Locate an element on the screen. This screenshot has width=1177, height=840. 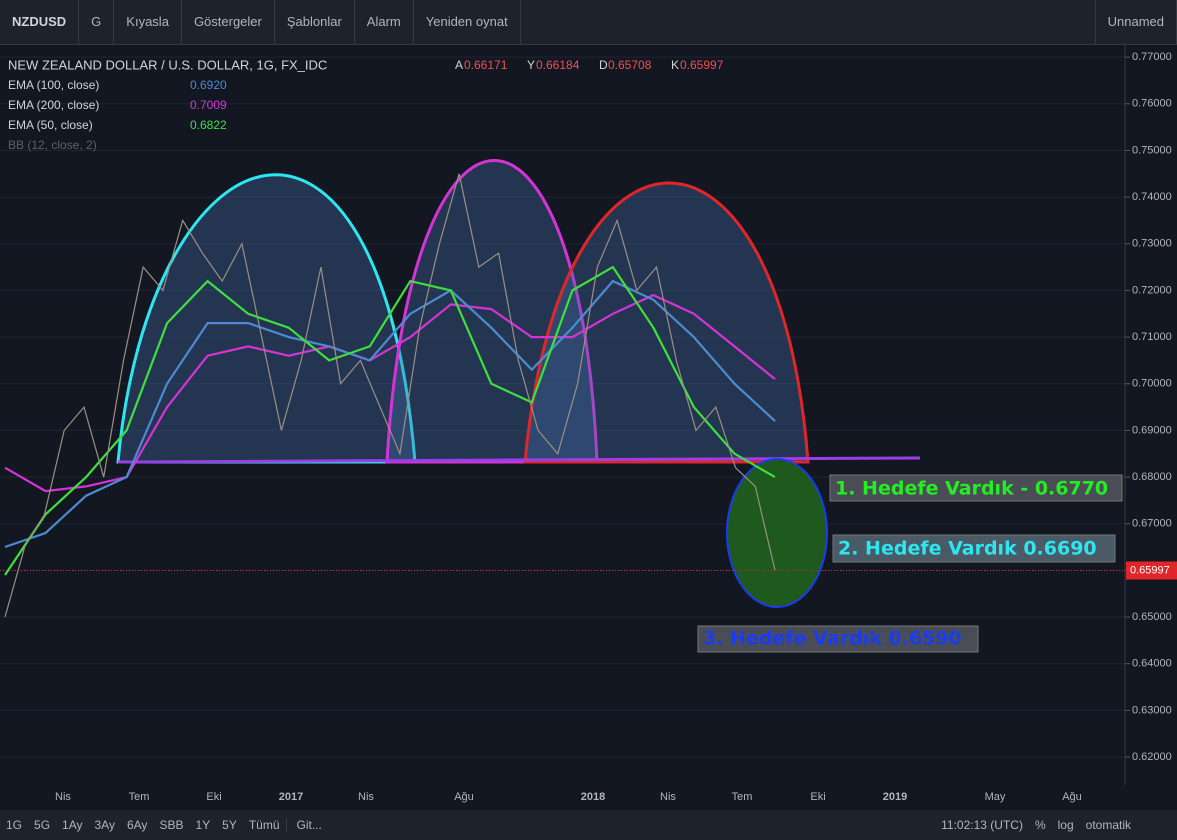
y-tick-label: 0.69000 is located at coordinates (1152, 430).